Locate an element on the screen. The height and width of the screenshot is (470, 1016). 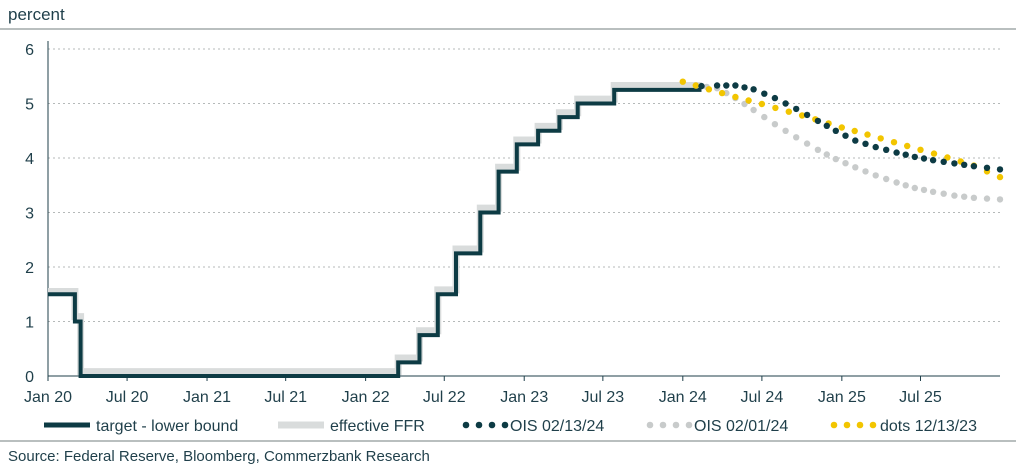
legend-label: dots 12/13/23 is located at coordinates (928, 426).